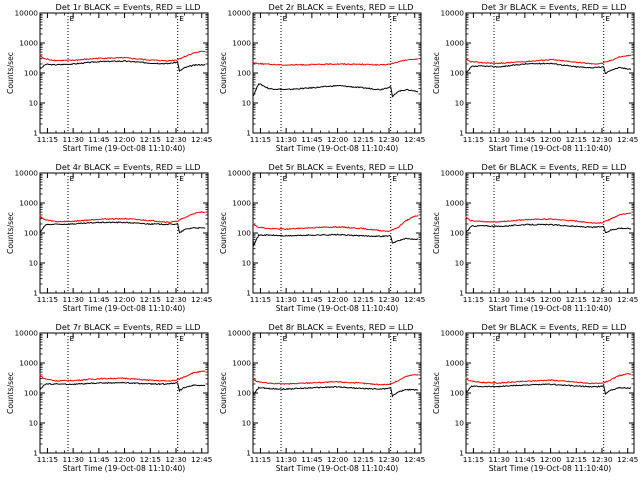 The image size is (640, 480). Describe the element at coordinates (128, 327) in the screenshot. I see `panel-title: Det 7r BLACK = Events, RED = LLD` at that location.